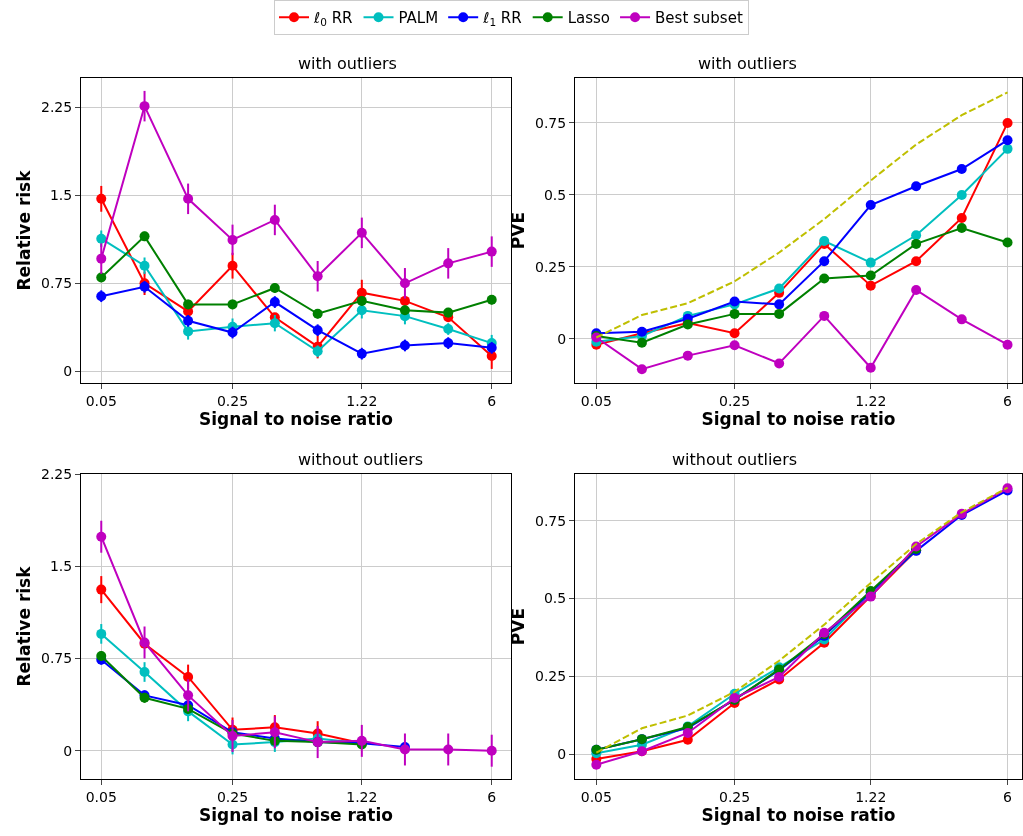 Image resolution: width=1023 pixels, height=836 pixels. Describe the element at coordinates (551, 266) in the screenshot. I see `y-tick-label: 0.25` at that location.